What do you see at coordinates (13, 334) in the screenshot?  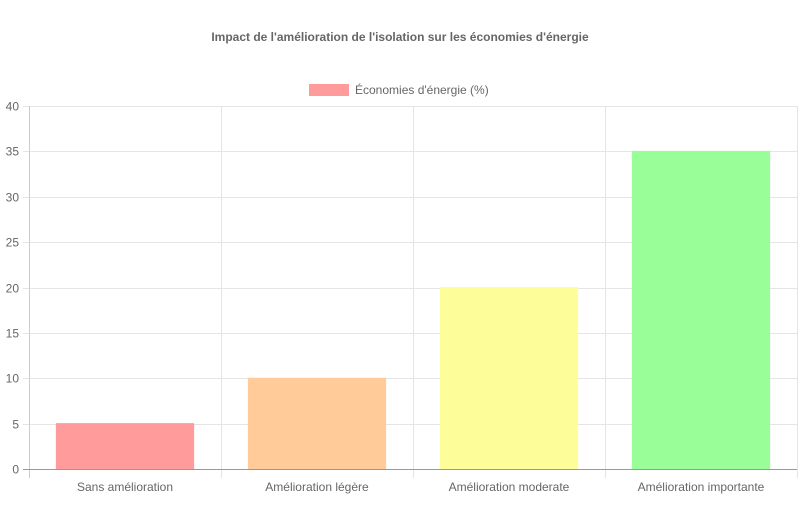 I see `y-tick-label: 15` at bounding box center [13, 334].